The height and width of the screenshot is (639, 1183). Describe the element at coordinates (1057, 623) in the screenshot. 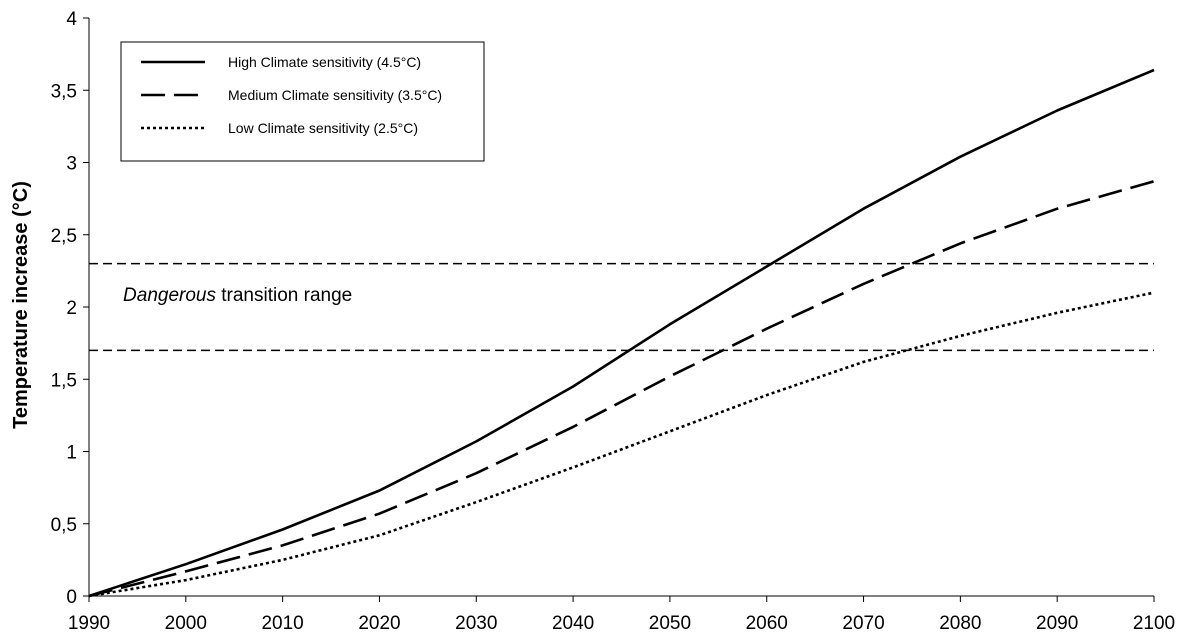

I see `x-tick-label: 2090` at that location.